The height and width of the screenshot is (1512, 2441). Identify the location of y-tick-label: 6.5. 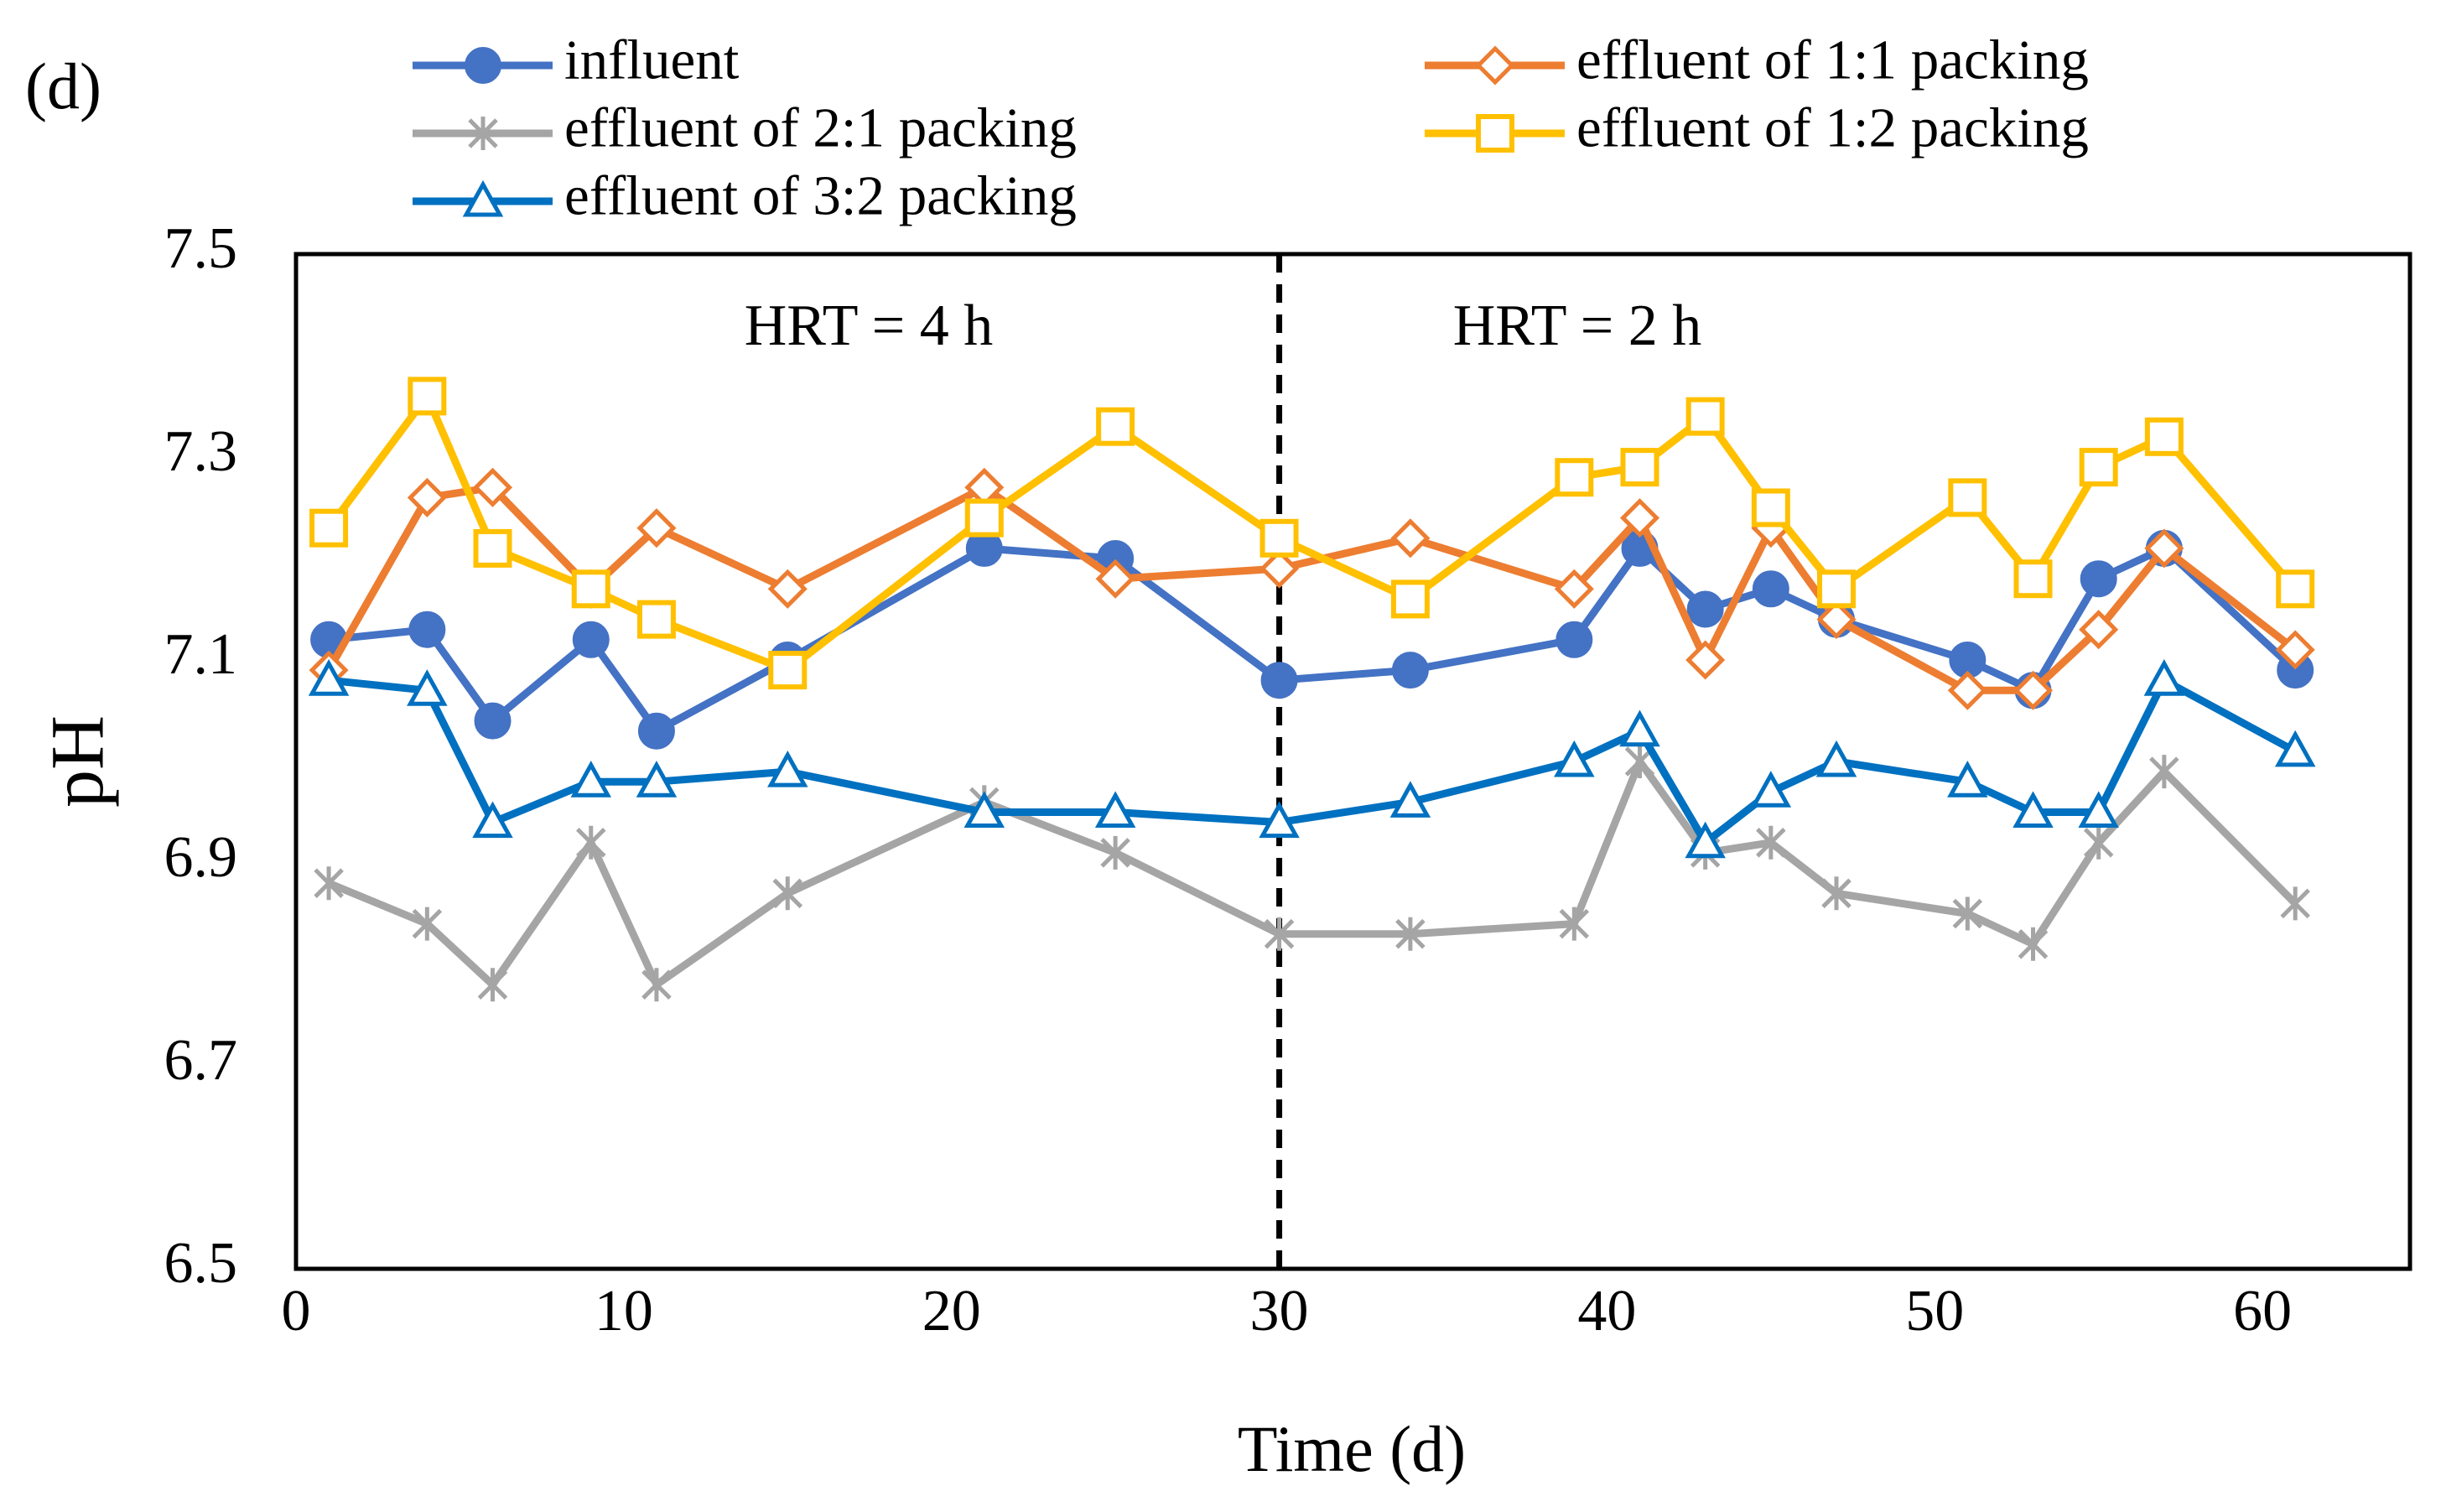
(201, 1263).